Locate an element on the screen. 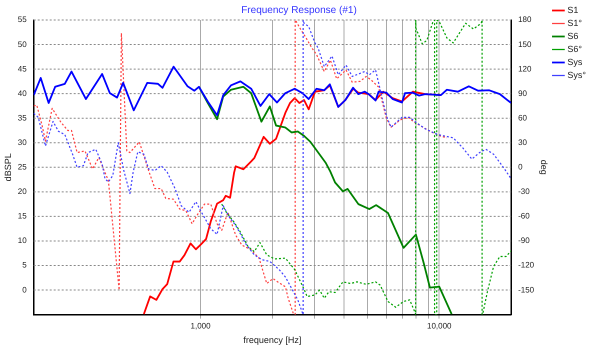  y2-tick-label: 90 is located at coordinates (523, 93).